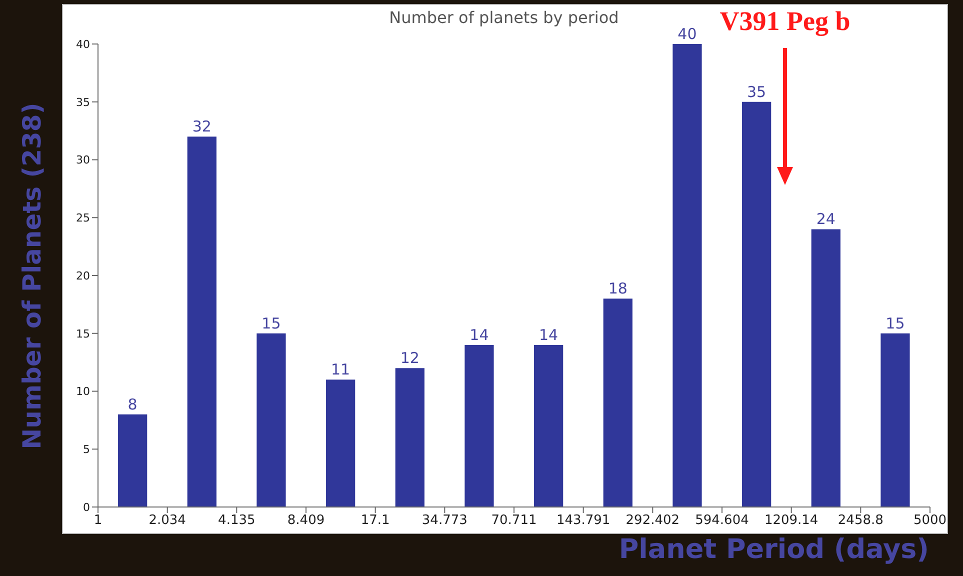 This screenshot has height=576, width=963. I want to click on x-tick-label: 2458.8, so click(861, 520).